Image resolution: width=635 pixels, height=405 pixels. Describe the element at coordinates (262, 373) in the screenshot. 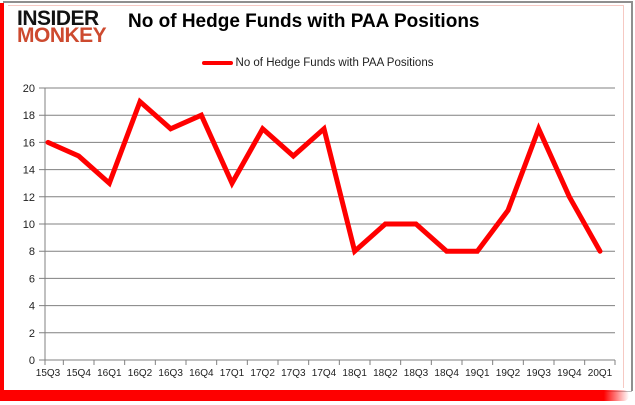

I see `x-tick-label: 17Q2` at that location.